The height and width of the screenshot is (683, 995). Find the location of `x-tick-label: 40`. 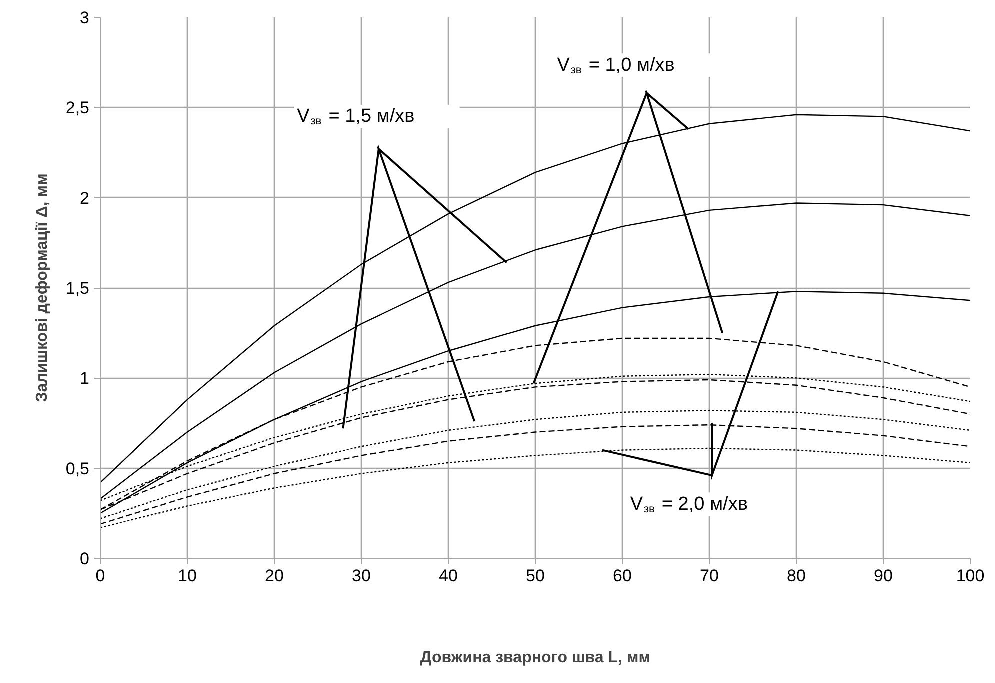

x-tick-label: 40 is located at coordinates (448, 576).